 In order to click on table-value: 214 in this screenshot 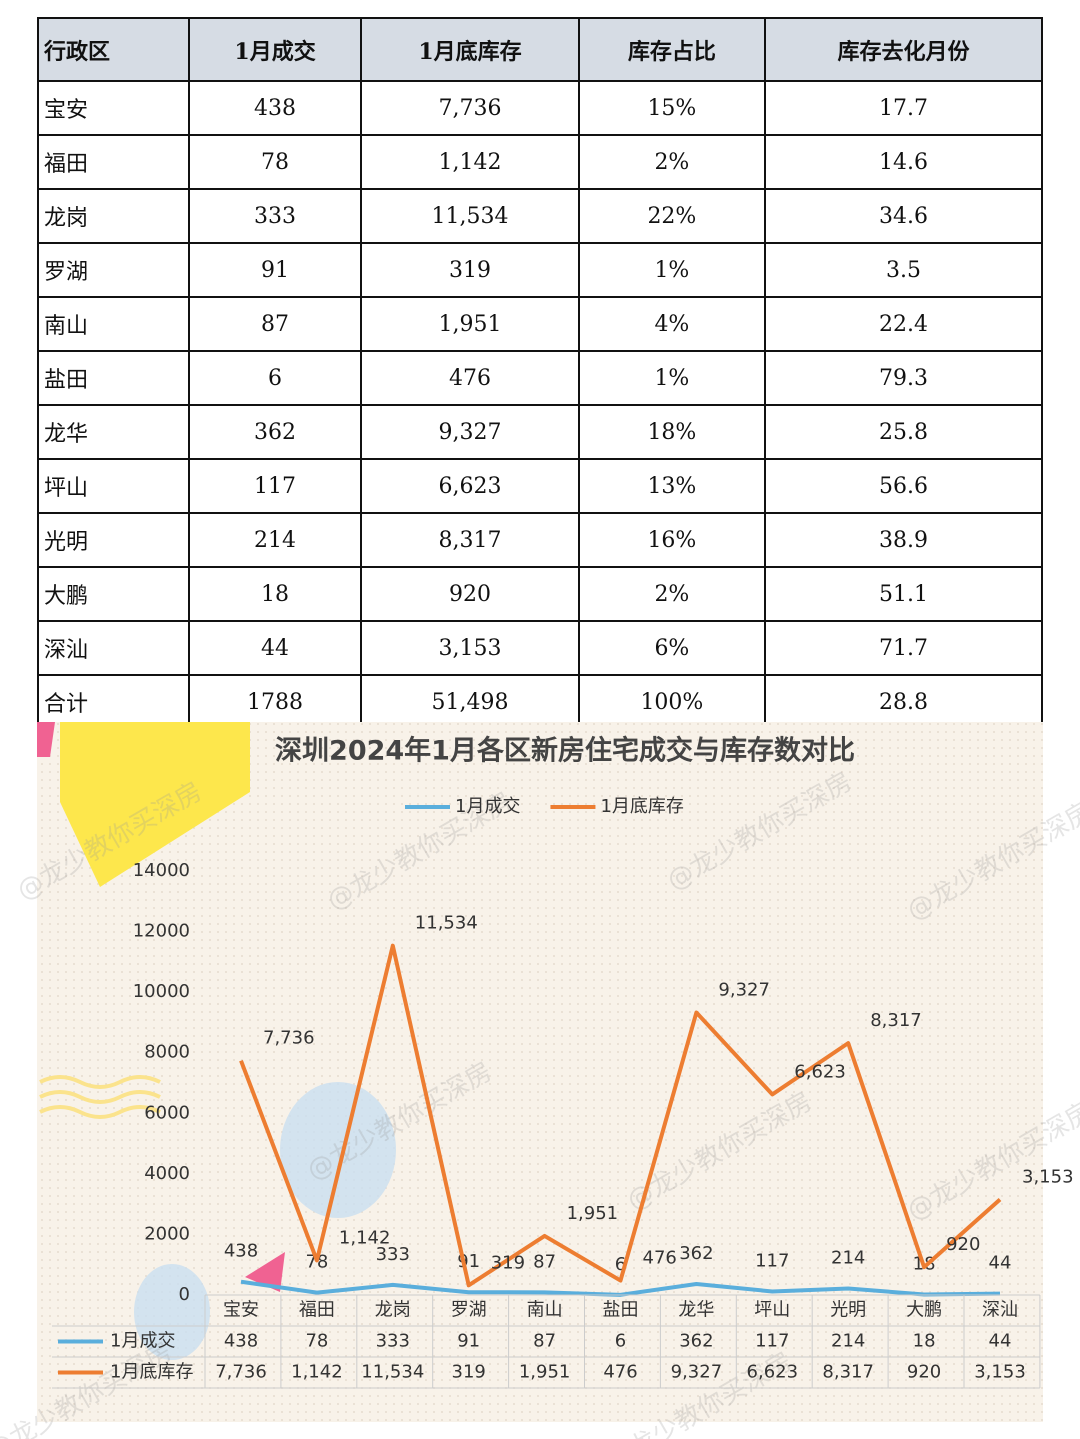, I will do `click(848, 1341)`.